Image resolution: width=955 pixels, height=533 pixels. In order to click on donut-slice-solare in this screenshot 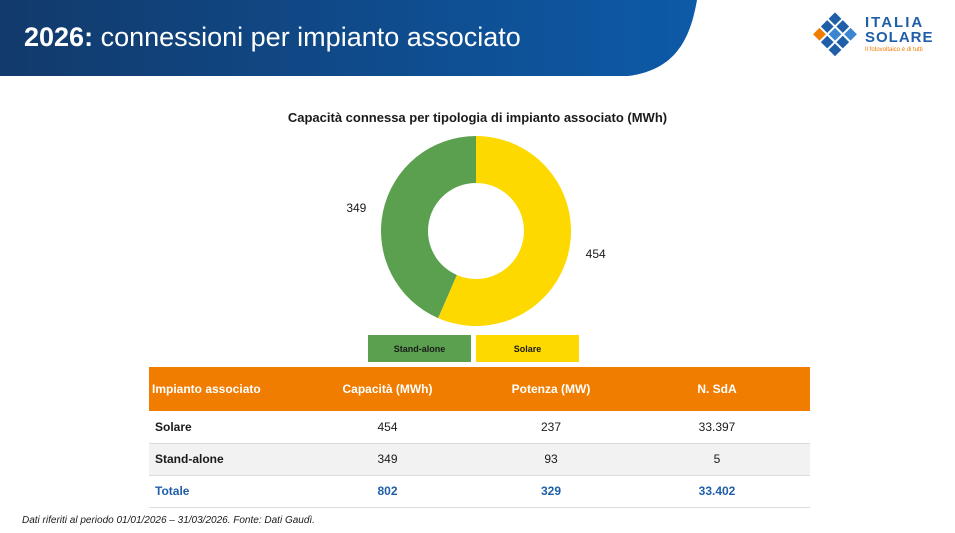, I will do `click(504, 231)`.